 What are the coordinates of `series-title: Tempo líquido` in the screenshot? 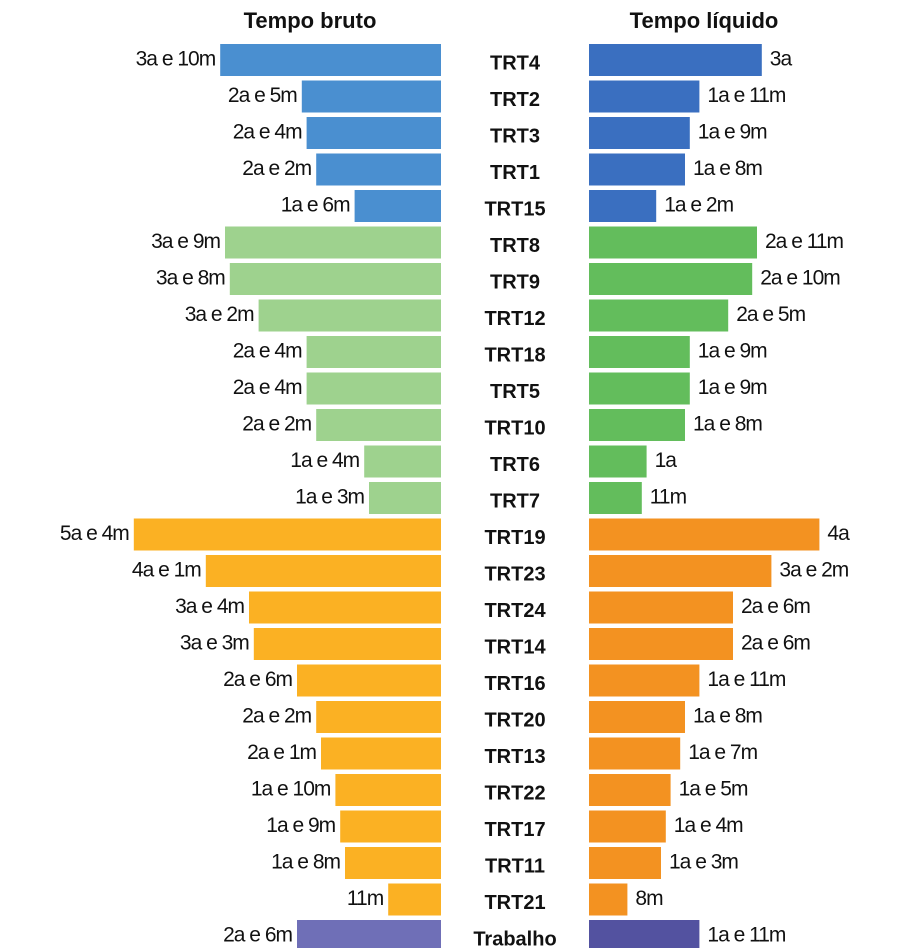 It's located at (704, 20).